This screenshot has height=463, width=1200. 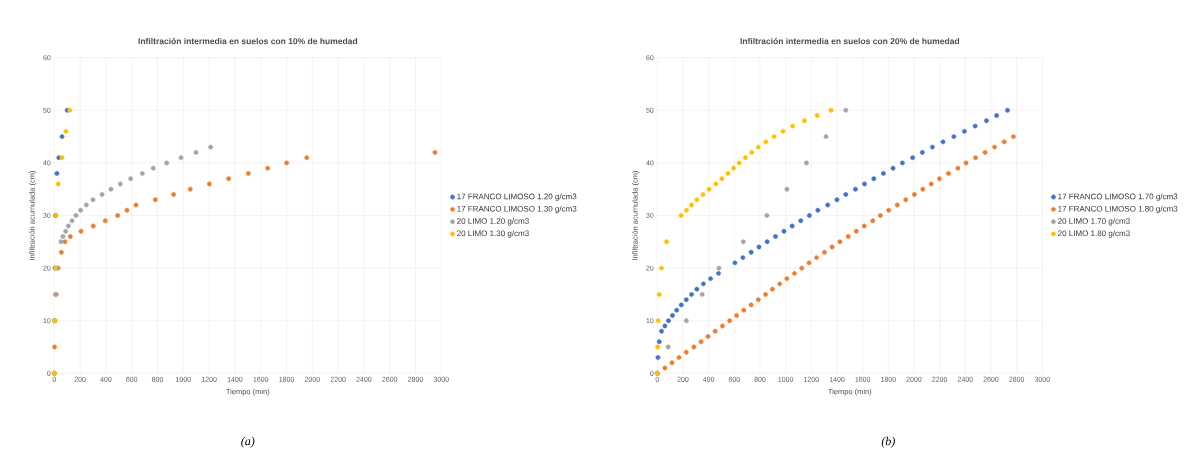 I want to click on legend-label: 20 LIMO 1.70 g/cm3, so click(x=1094, y=221).